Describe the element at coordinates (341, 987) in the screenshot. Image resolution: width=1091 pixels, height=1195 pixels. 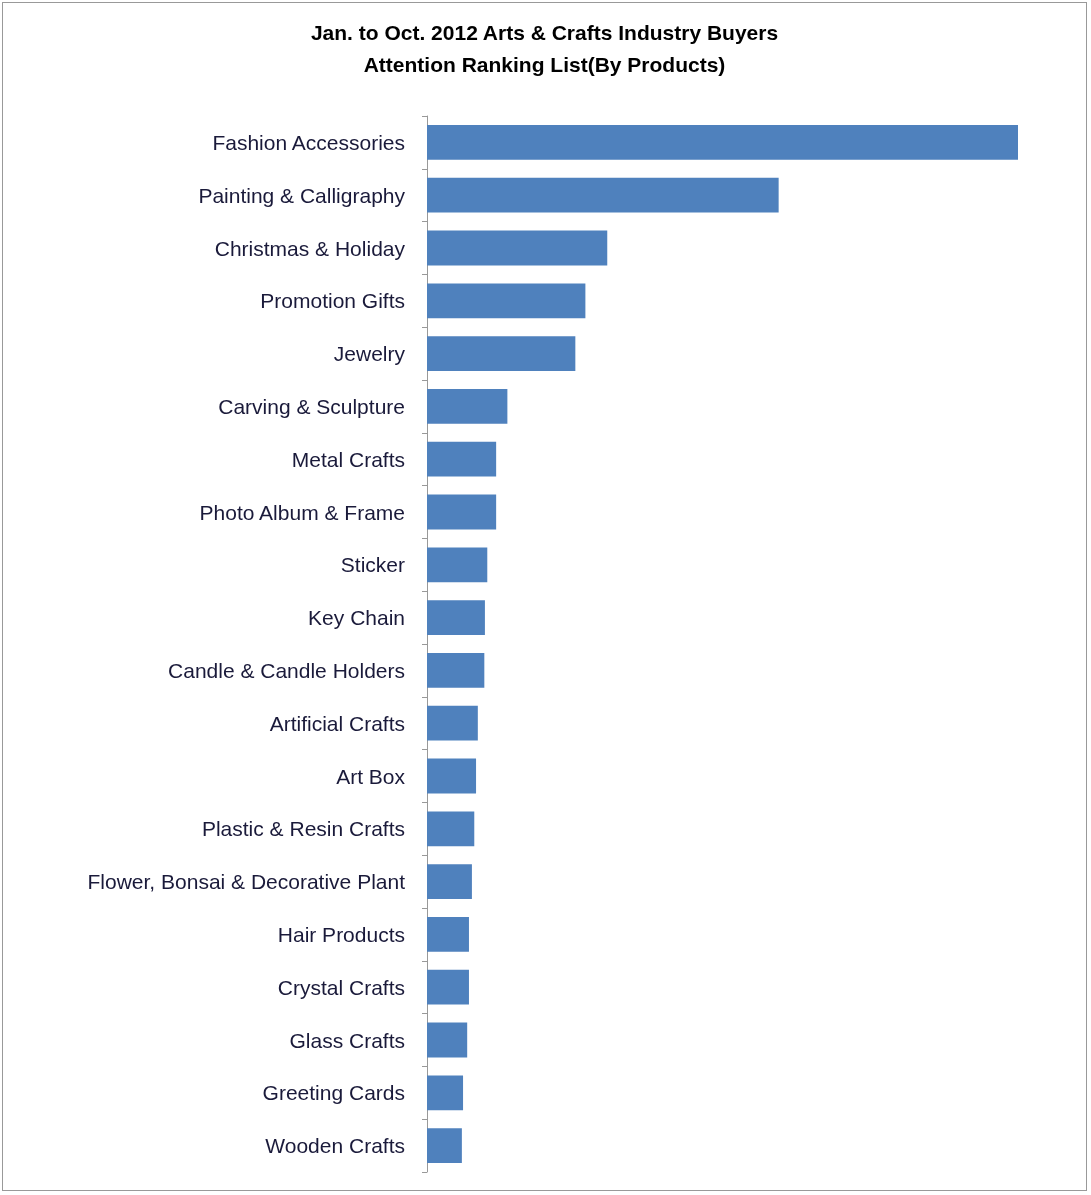
I see `y-tick-label: Crystal Crafts` at that location.